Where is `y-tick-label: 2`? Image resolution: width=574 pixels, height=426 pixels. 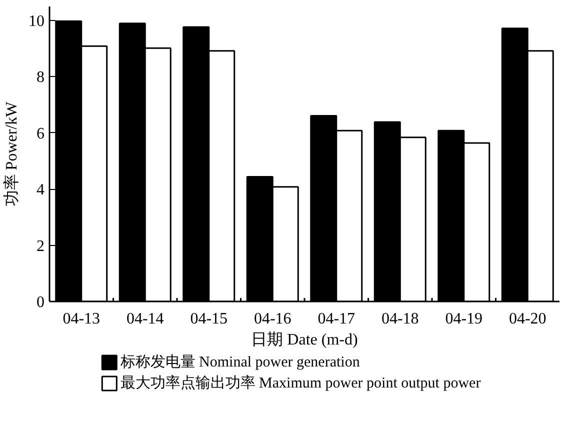 y-tick-label: 2 is located at coordinates (40, 246).